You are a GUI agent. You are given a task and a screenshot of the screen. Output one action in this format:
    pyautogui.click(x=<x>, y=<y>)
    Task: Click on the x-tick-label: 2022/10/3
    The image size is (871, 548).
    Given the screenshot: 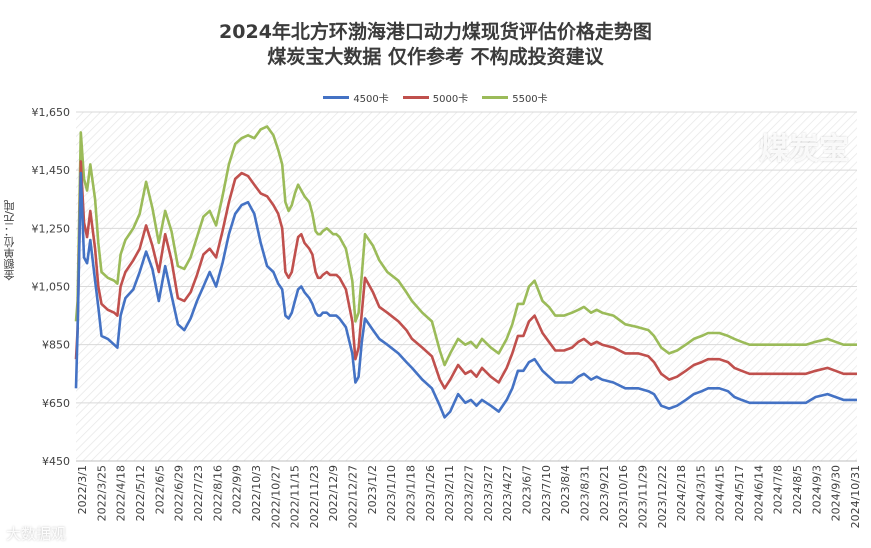 What is the action you would take?
    pyautogui.click(x=256, y=493)
    